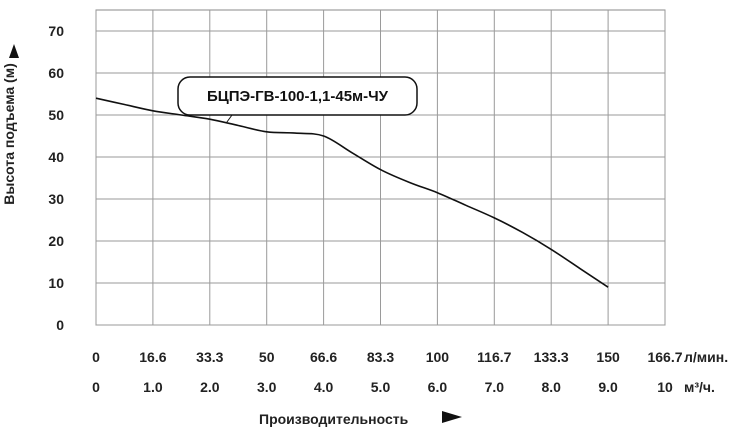 Image resolution: width=750 pixels, height=429 pixels. What do you see at coordinates (56, 199) in the screenshot?
I see `y-tick-label: 30` at bounding box center [56, 199].